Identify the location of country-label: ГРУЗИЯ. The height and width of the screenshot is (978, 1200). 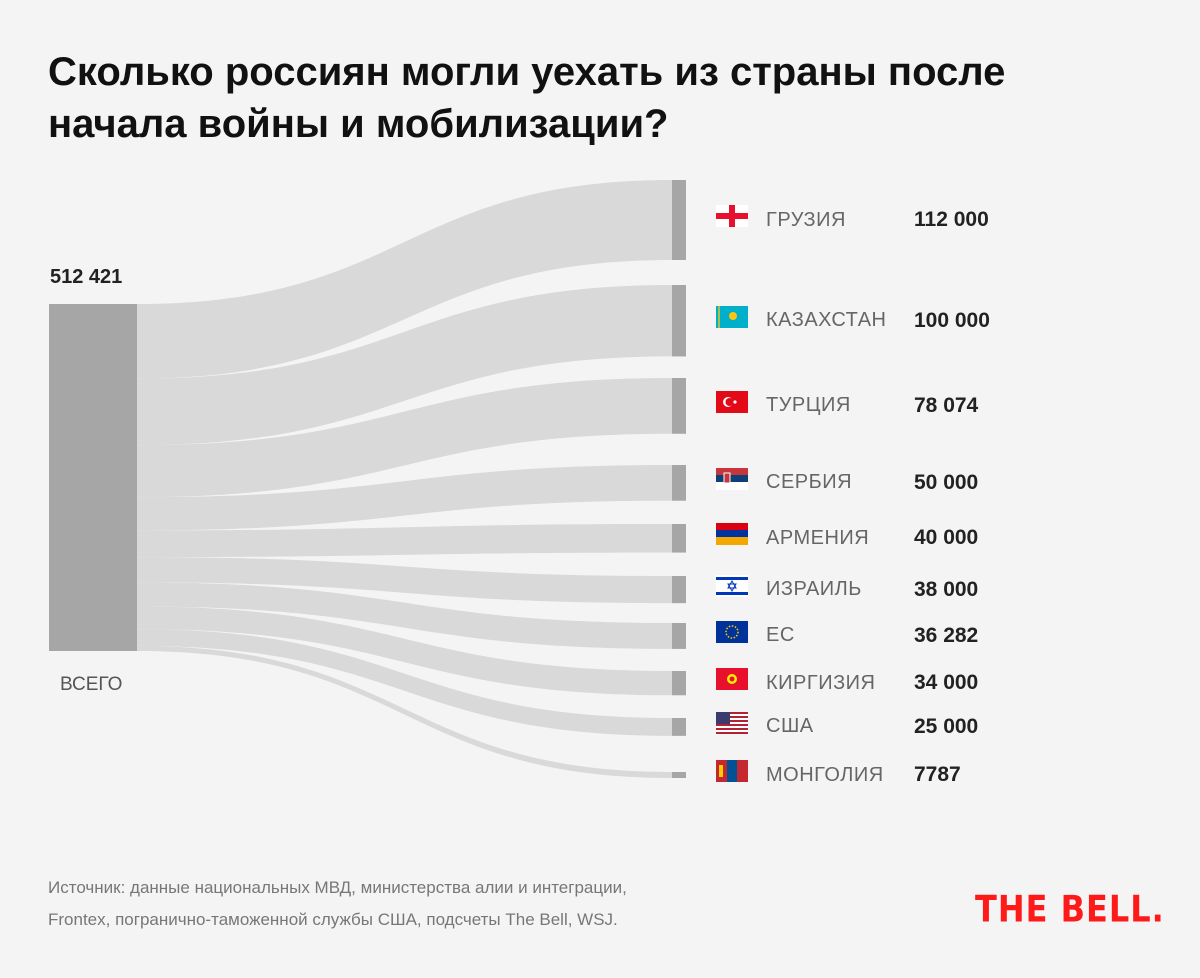
(806, 219).